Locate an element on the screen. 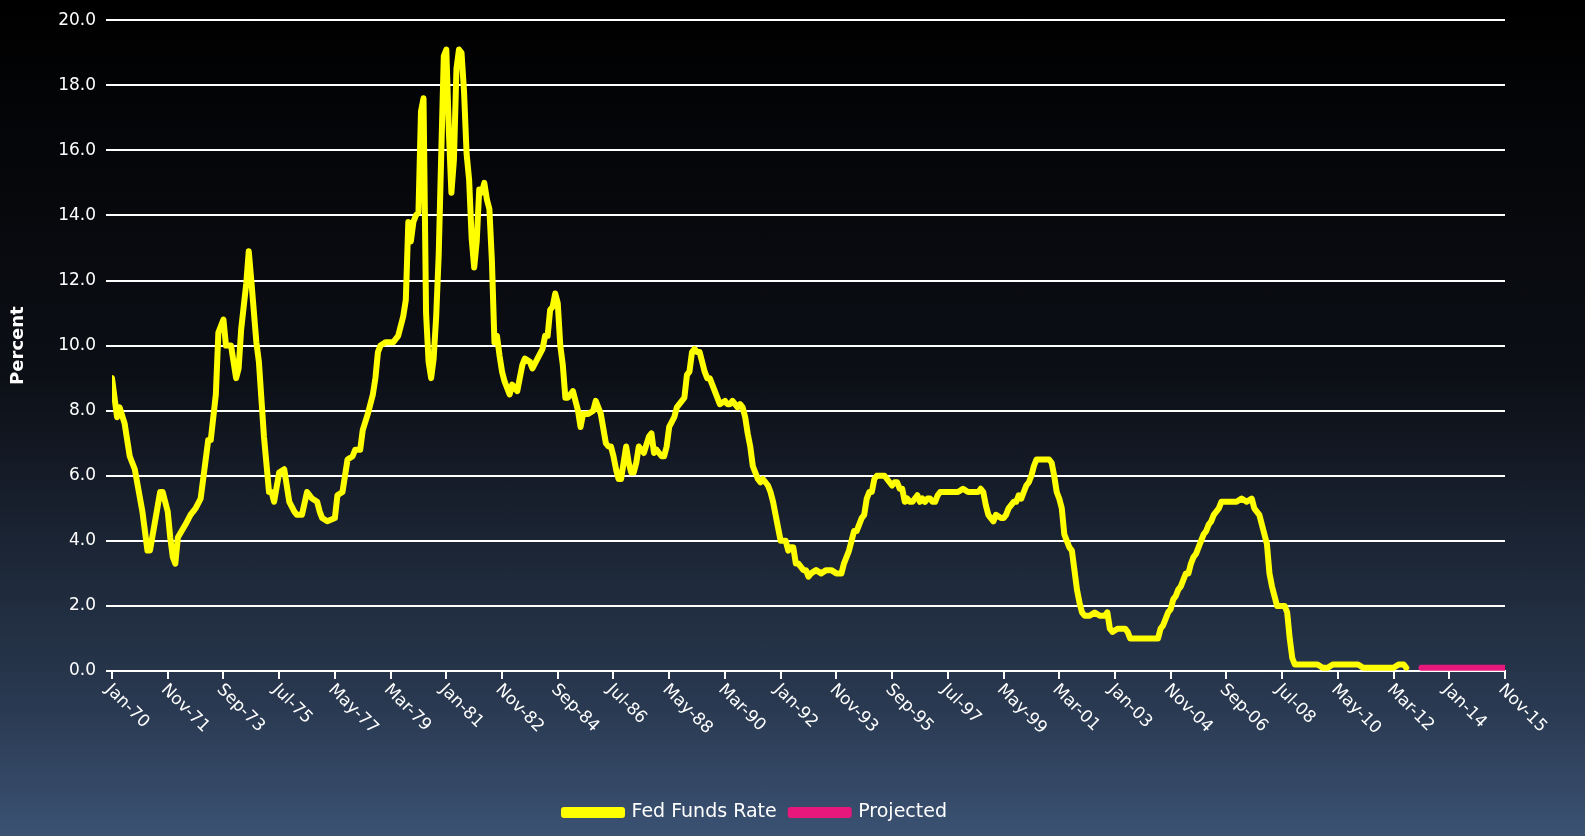  y-tick-label: 0.0 is located at coordinates (82, 669).